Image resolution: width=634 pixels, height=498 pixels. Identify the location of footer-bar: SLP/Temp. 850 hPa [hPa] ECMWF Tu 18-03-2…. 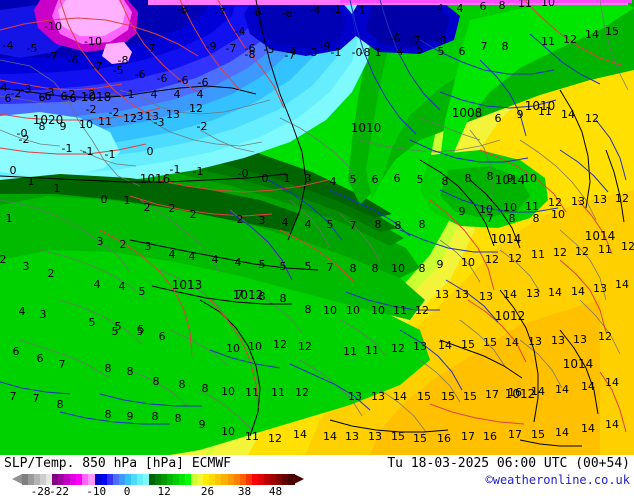
(317, 476).